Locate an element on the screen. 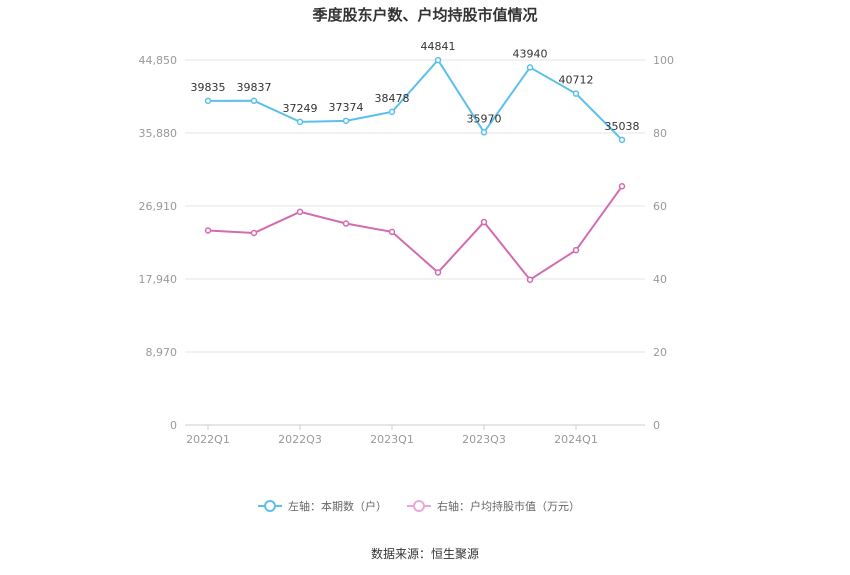 This screenshot has width=850, height=575. right-tick-label: 100 is located at coordinates (663, 60).